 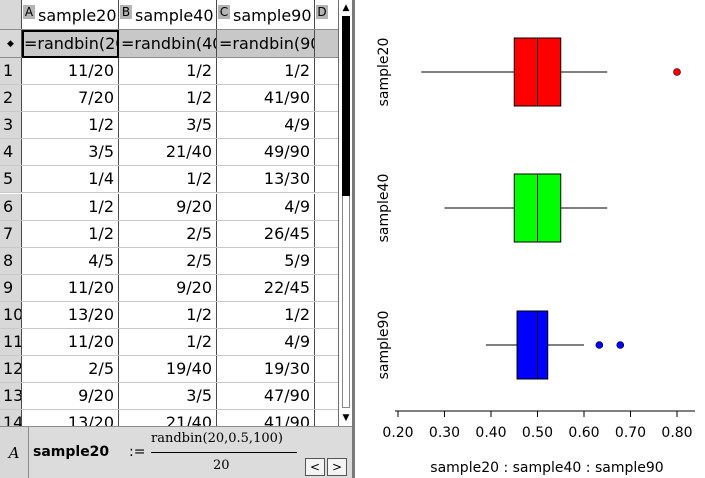 I want to click on row-index: 8, so click(x=11, y=260).